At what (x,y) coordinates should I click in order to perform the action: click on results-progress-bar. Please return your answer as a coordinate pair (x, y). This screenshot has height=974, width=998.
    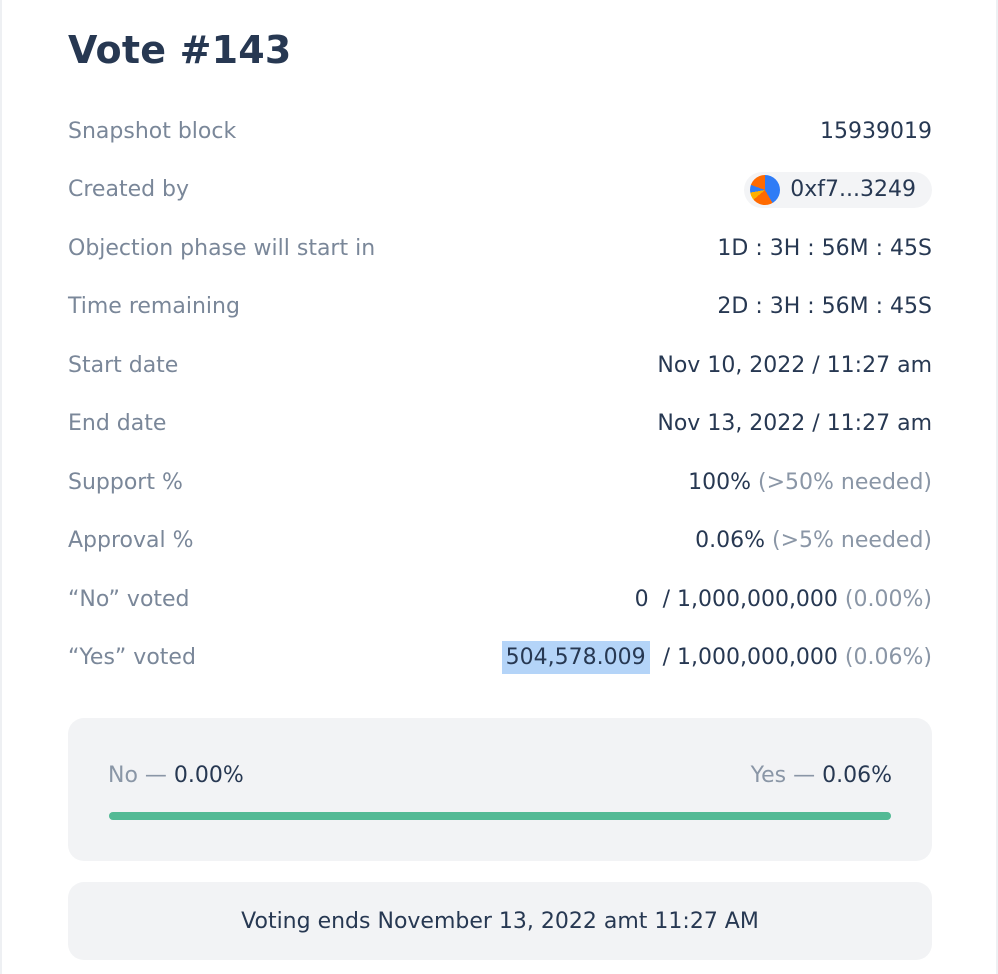
    Looking at the image, I should click on (500, 816).